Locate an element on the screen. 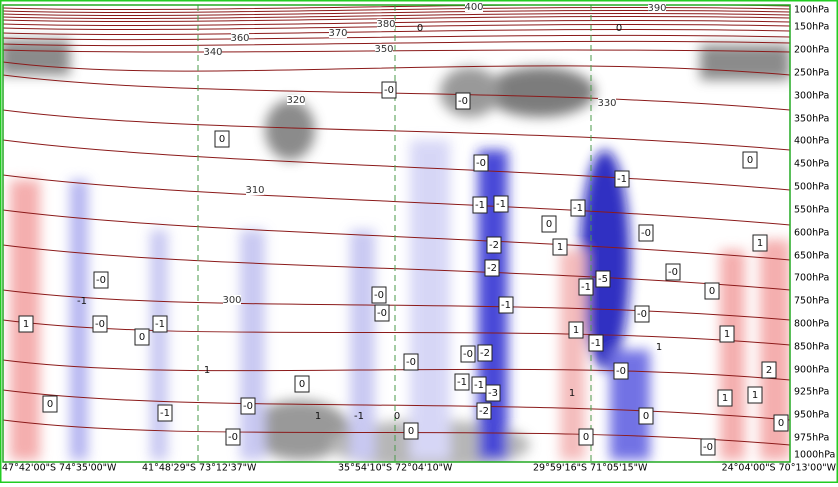 This screenshot has height=487, width=838. y-axis-label: 1000hPa is located at coordinates (814, 455).